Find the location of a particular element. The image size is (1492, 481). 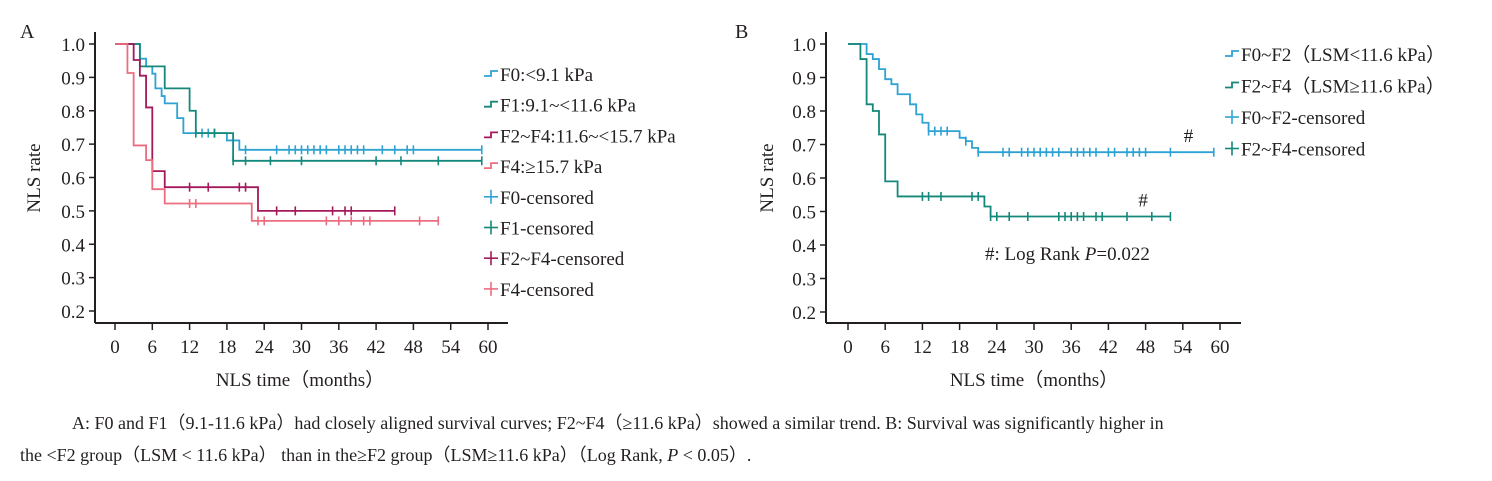

x-tick-label: 24 is located at coordinates (265, 347).